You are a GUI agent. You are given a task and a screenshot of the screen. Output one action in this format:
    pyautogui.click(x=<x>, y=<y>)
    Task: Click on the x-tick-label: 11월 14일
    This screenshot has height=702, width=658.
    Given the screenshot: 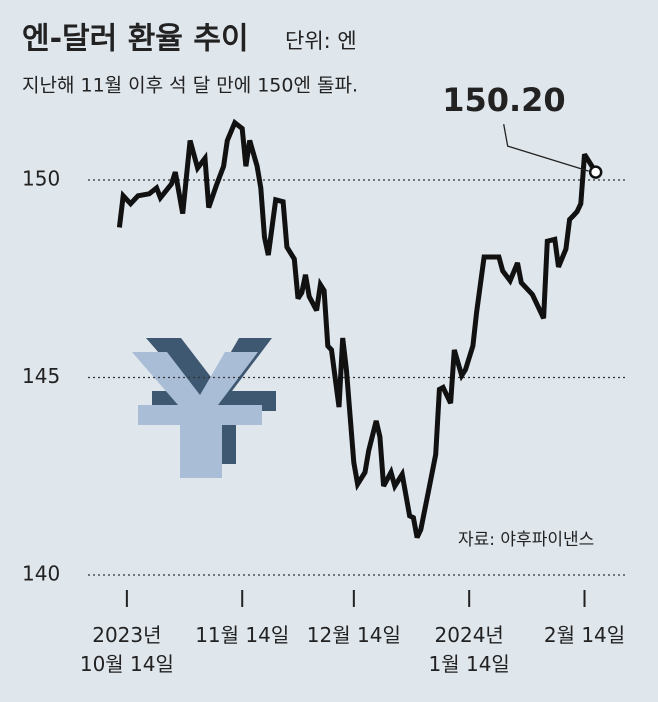 What is the action you would take?
    pyautogui.click(x=242, y=635)
    